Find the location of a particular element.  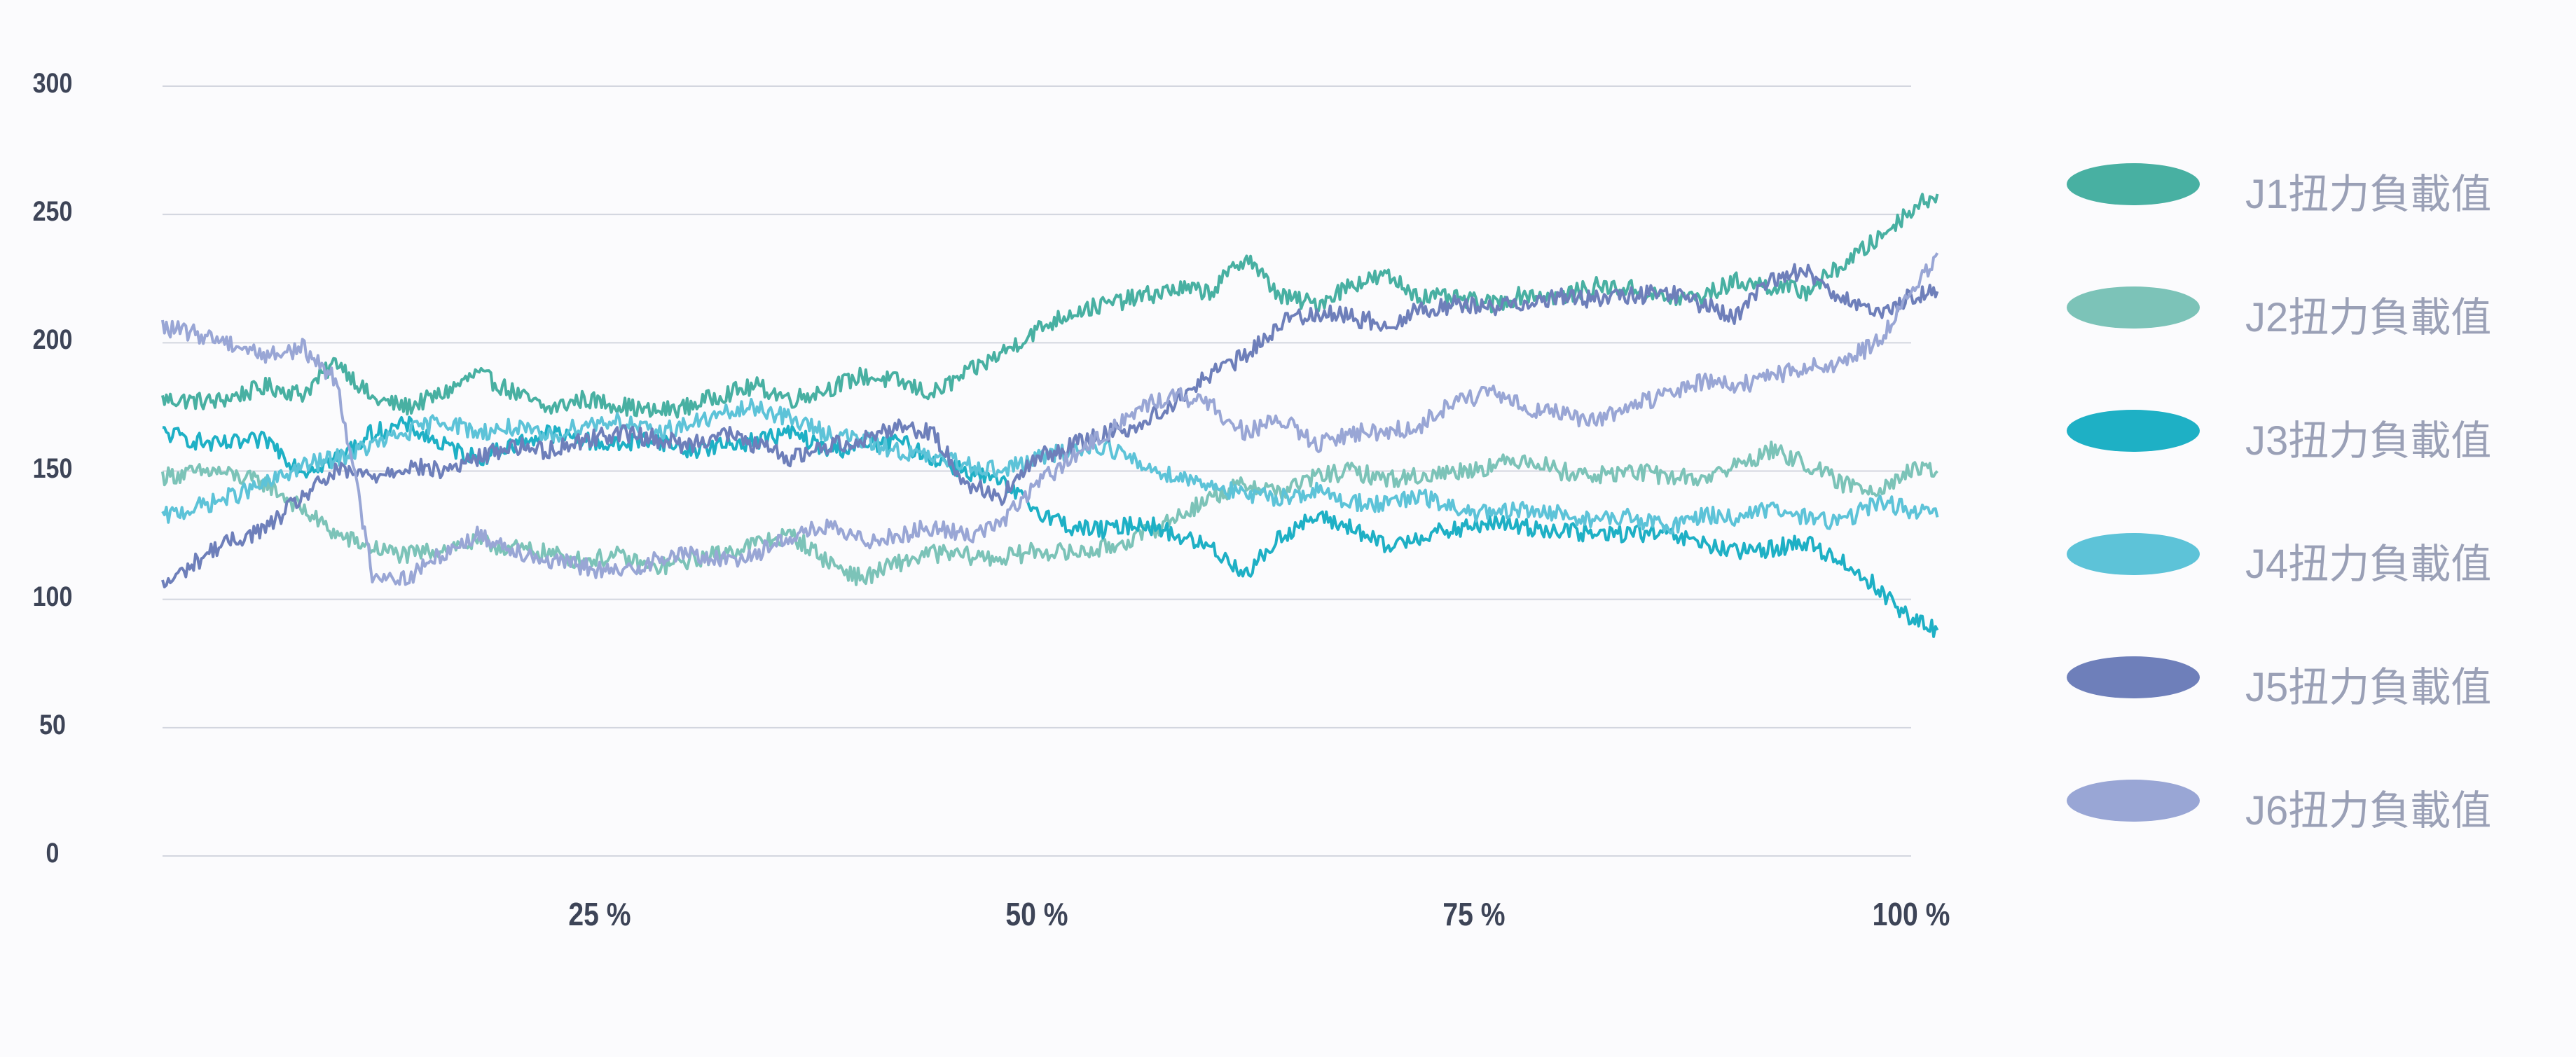

legend-label: J3扭力負載值 is located at coordinates (2368, 441).